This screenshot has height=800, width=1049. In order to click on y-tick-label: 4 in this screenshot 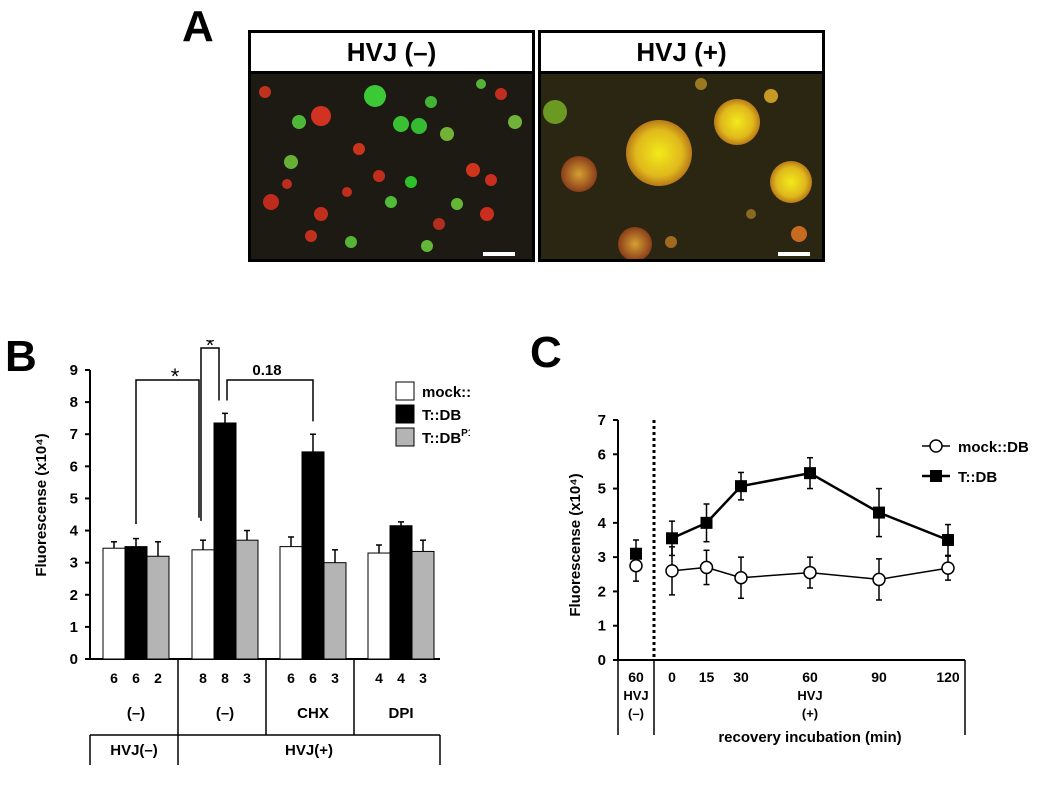, I will do `click(74, 531)`.